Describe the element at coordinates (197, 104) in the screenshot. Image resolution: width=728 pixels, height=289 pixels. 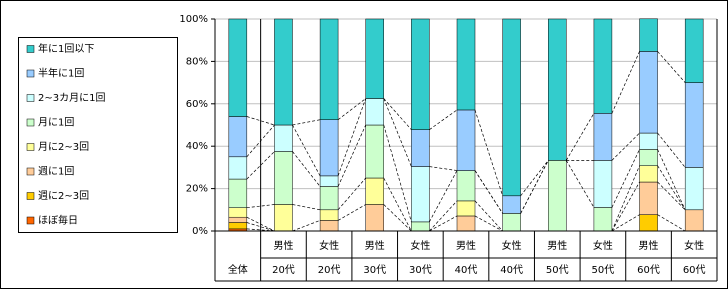
I see `y-tick-label: 60%` at that location.